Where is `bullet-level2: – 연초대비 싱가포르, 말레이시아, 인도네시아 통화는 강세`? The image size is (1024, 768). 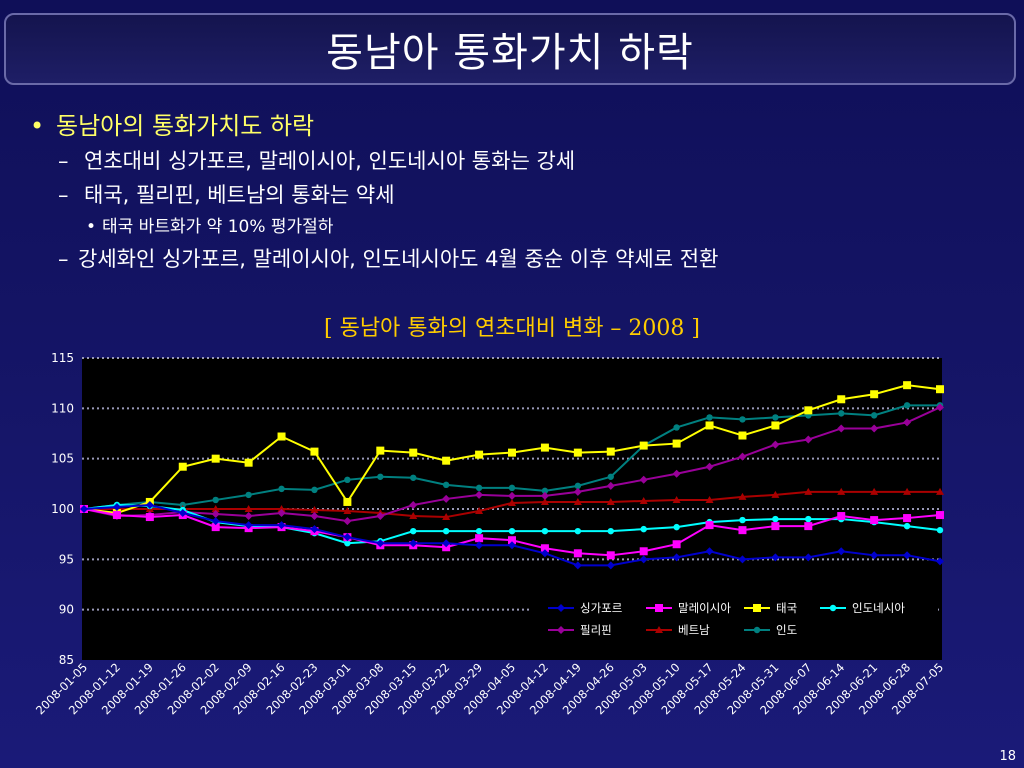
bullet-level2: – 연초대비 싱가포르, 말레이시아, 인도네시아 통화는 강세 is located at coordinates (515, 161).